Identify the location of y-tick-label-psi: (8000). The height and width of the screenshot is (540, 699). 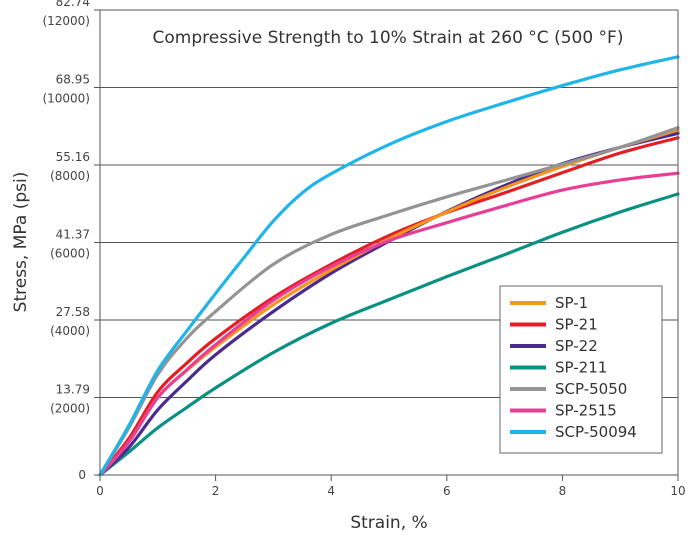
(70, 176).